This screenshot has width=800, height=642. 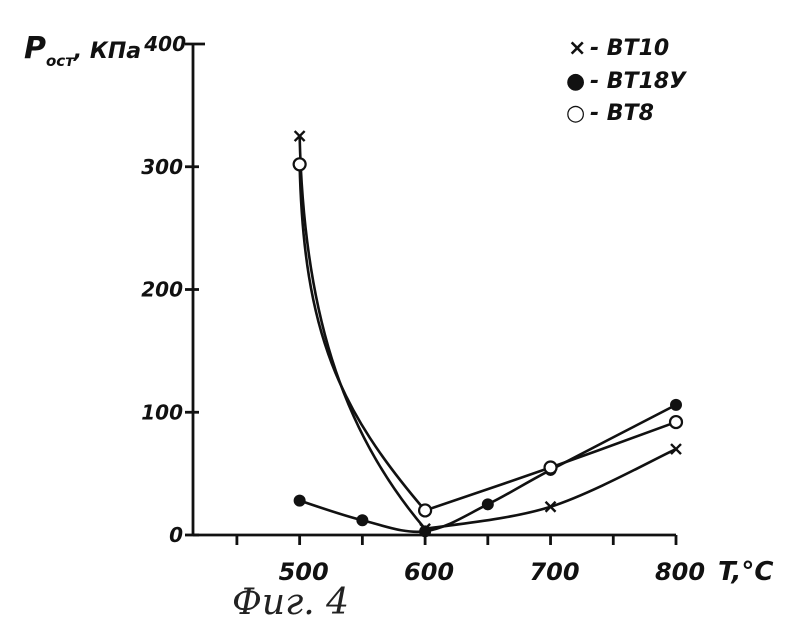 I want to click on legend-symbol-bt10: ×, so click(x=577, y=48).